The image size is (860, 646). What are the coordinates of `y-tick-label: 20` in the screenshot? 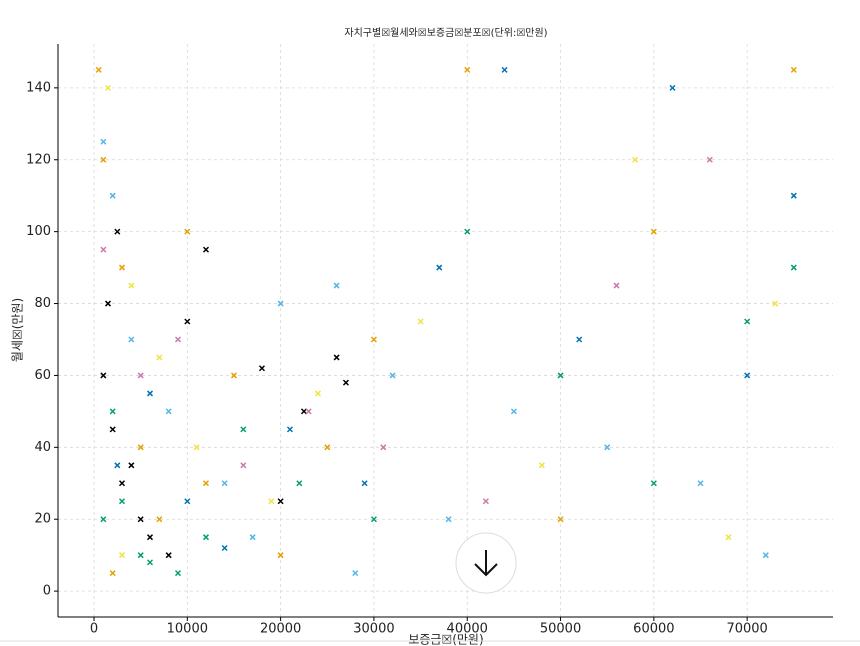 It's located at (42, 519).